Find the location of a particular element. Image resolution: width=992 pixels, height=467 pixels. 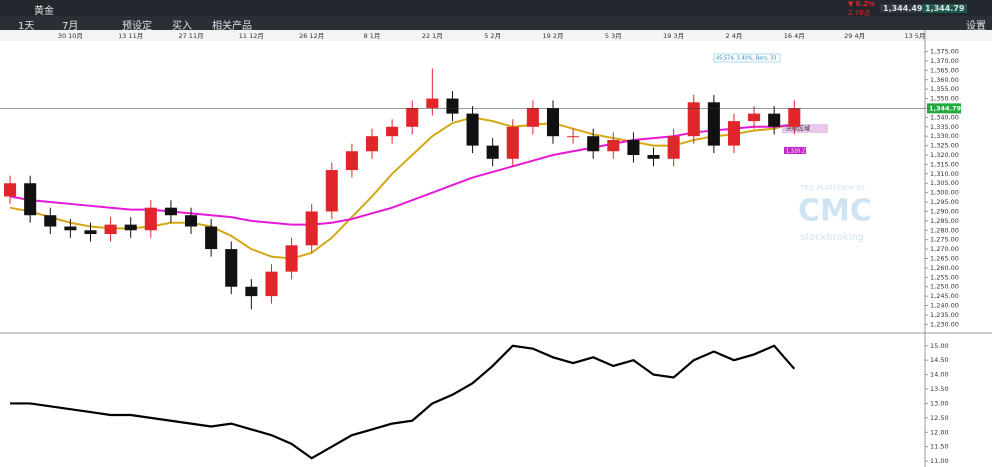

measure-box is located at coordinates (747, 58).